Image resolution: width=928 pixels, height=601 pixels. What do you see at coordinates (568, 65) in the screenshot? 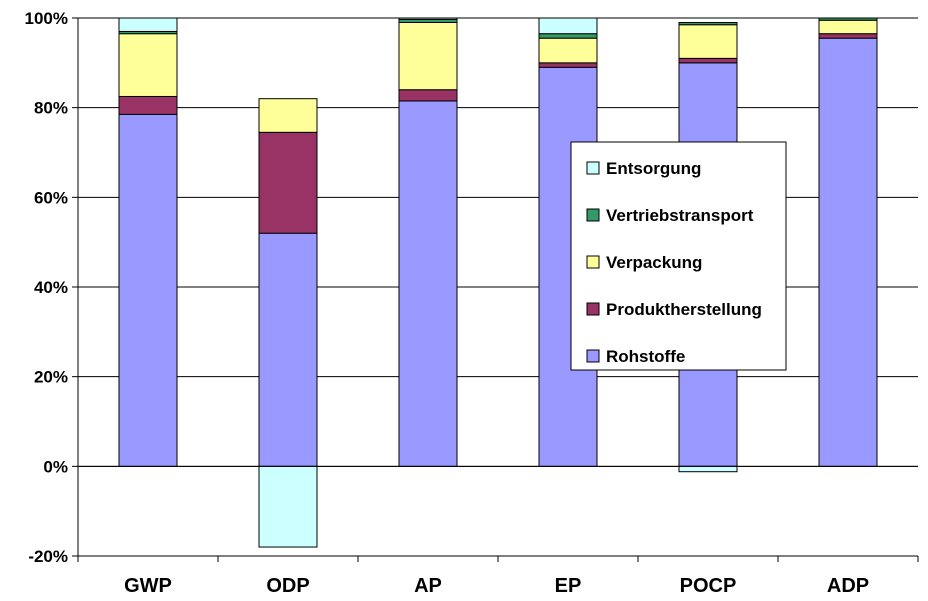
I see `bar-segment-ep-produktherstellung` at bounding box center [568, 65].